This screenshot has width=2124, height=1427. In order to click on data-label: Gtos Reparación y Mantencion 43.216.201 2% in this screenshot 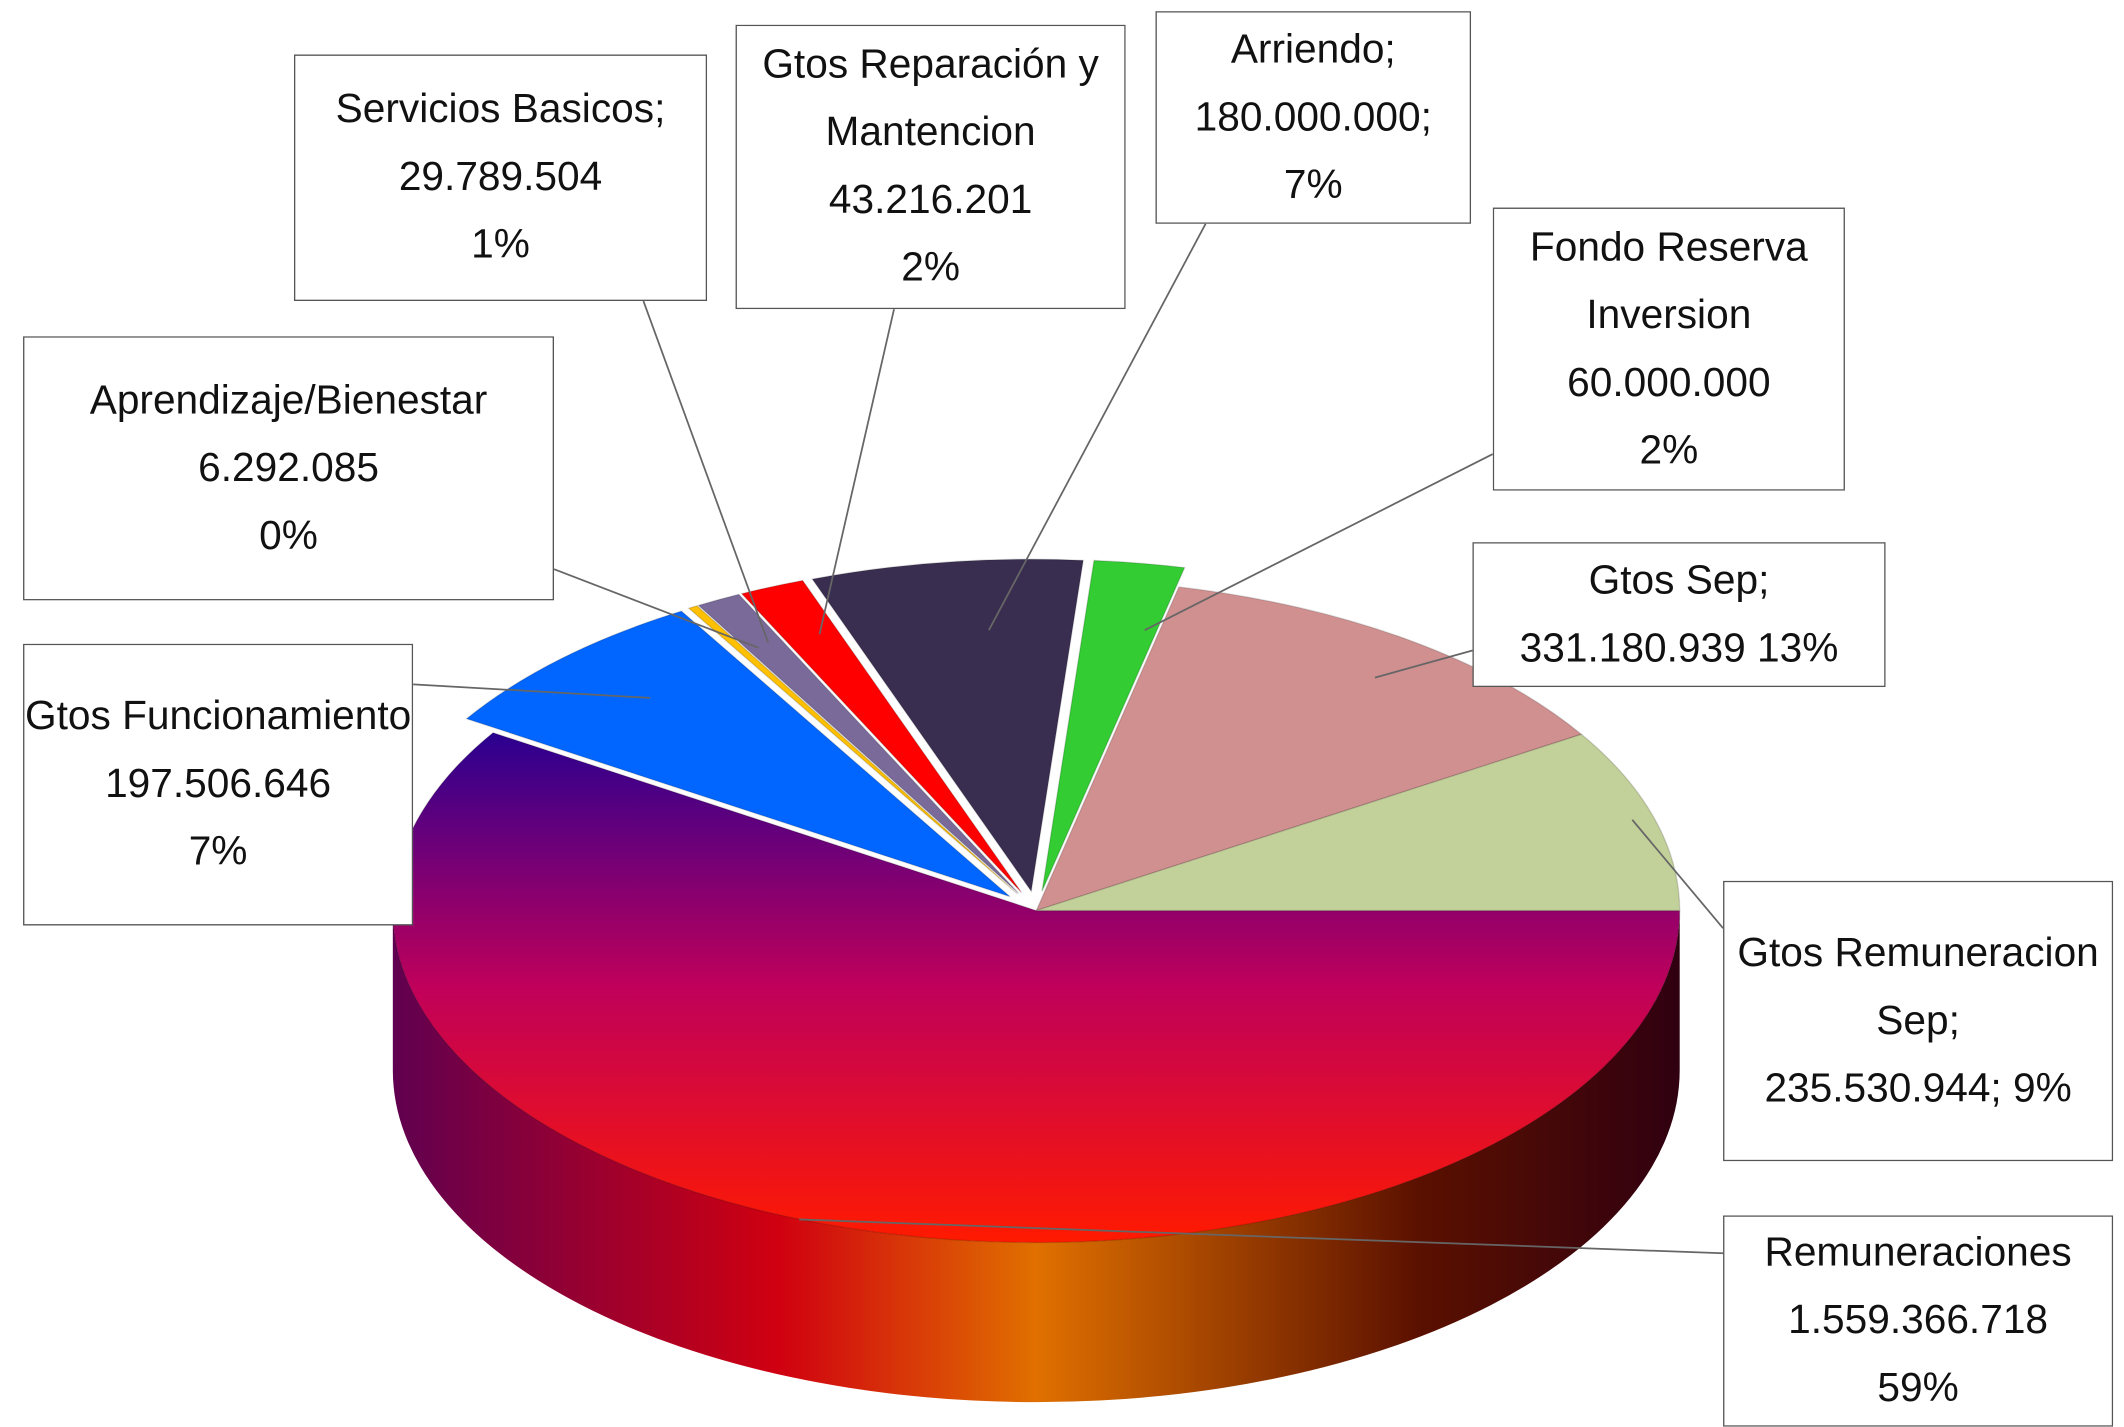, I will do `click(930, 167)`.